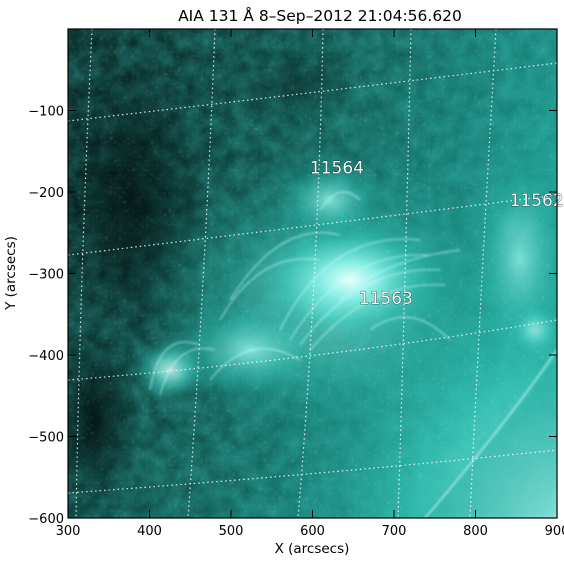 The height and width of the screenshot is (564, 564). Describe the element at coordinates (46, 193) in the screenshot. I see `y-tick-label: −200` at that location.